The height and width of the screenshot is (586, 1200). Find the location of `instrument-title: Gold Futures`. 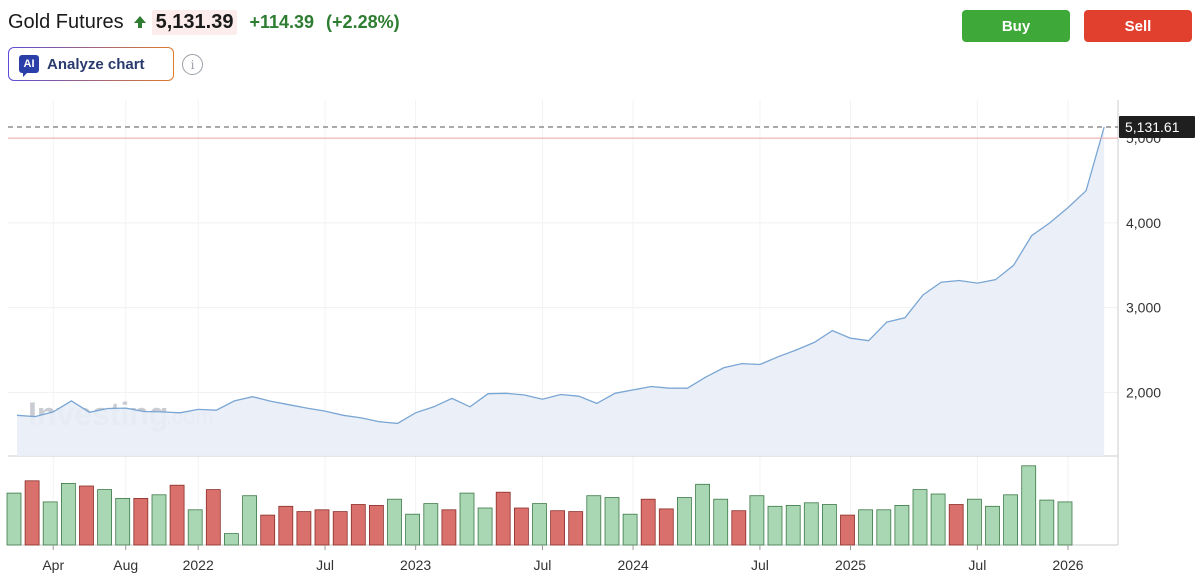

instrument-title: Gold Futures is located at coordinates (66, 21).